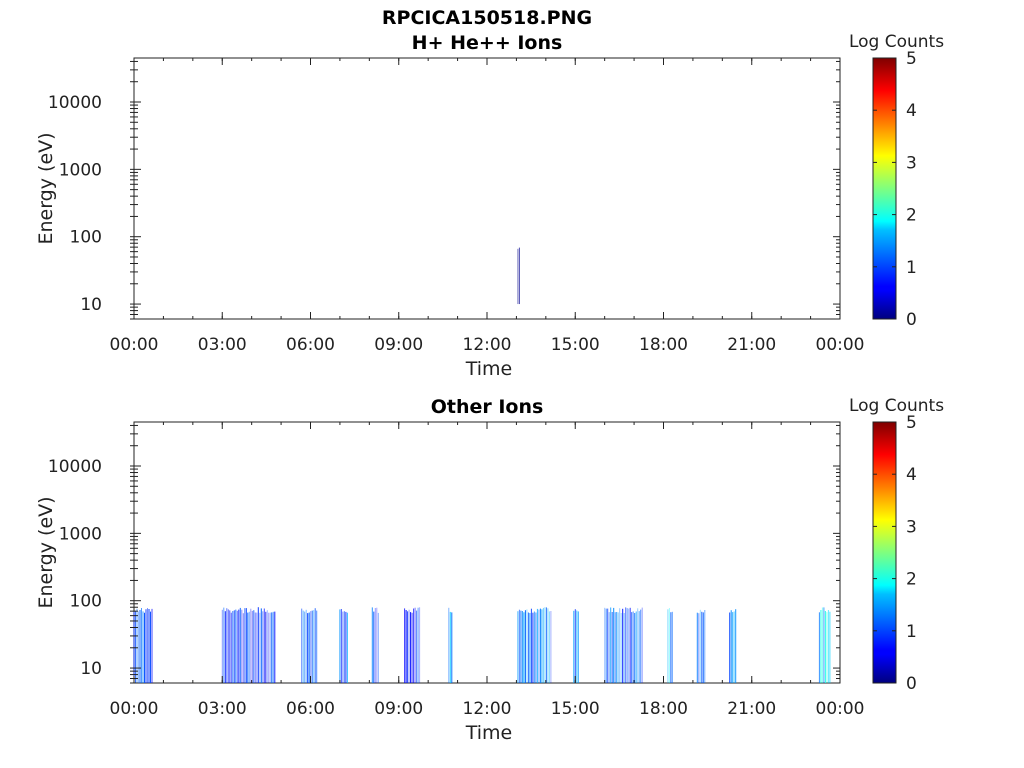 This screenshot has width=1024, height=768. Describe the element at coordinates (487, 18) in the screenshot. I see `figure-title: RPCICA150518.PNG` at that location.